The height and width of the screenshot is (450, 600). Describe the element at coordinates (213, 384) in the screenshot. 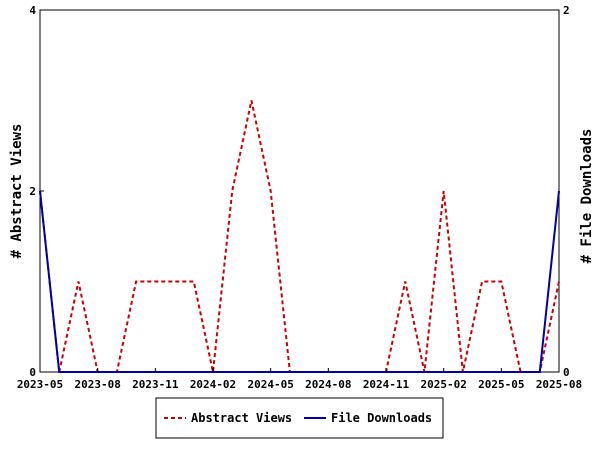

I see `x-tick-label: 2024-02` at that location.